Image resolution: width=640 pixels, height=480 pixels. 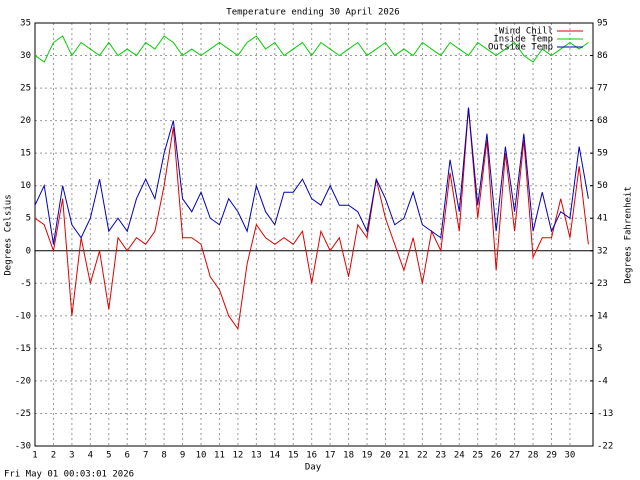 What do you see at coordinates (440, 456) in the screenshot?
I see `x-tick-label: 23` at bounding box center [440, 456].